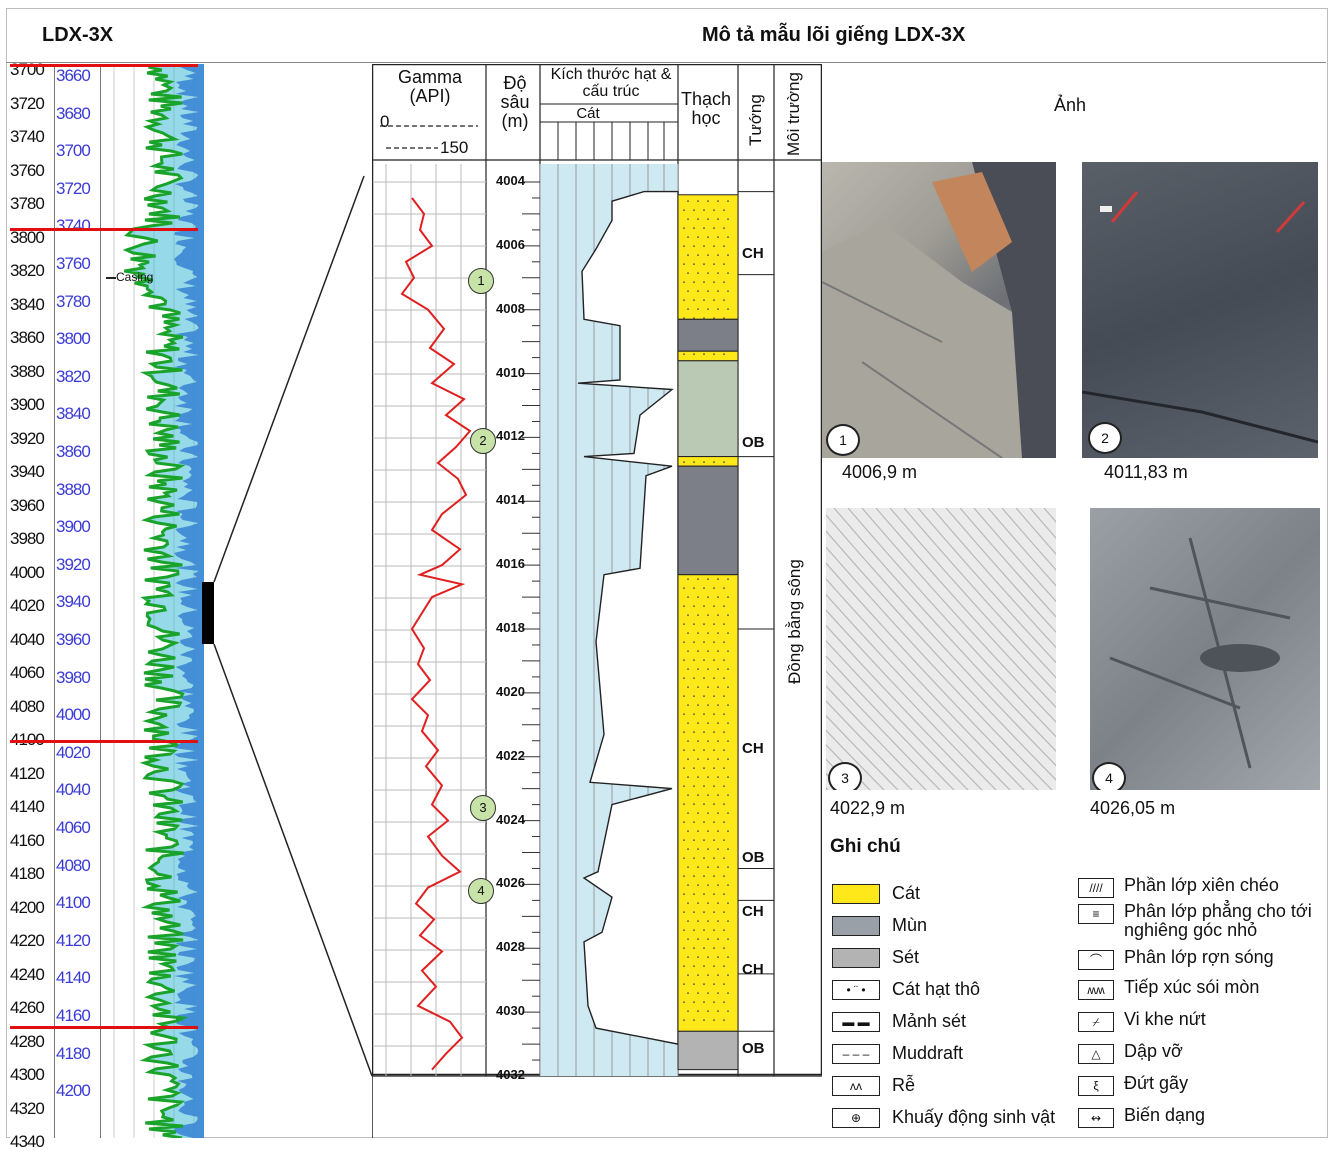 This screenshot has height=1151, width=1333. Describe the element at coordinates (27, 873) in the screenshot. I see `md-depth-label: 4180` at that location.